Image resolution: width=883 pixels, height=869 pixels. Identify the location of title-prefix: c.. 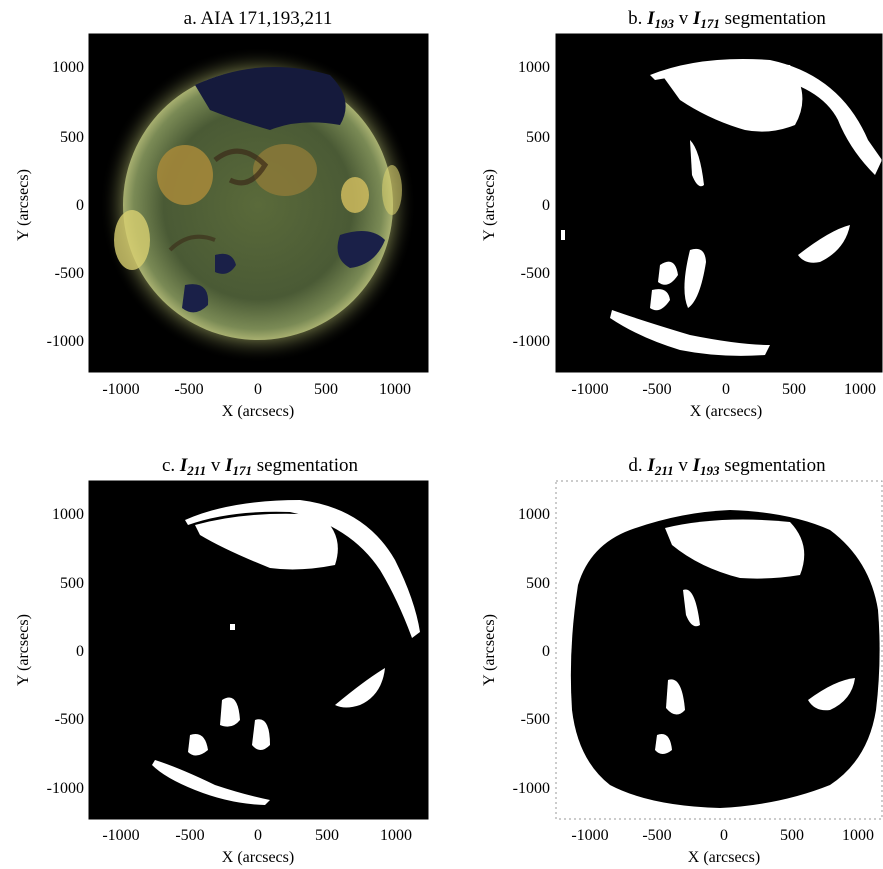
(168, 465).